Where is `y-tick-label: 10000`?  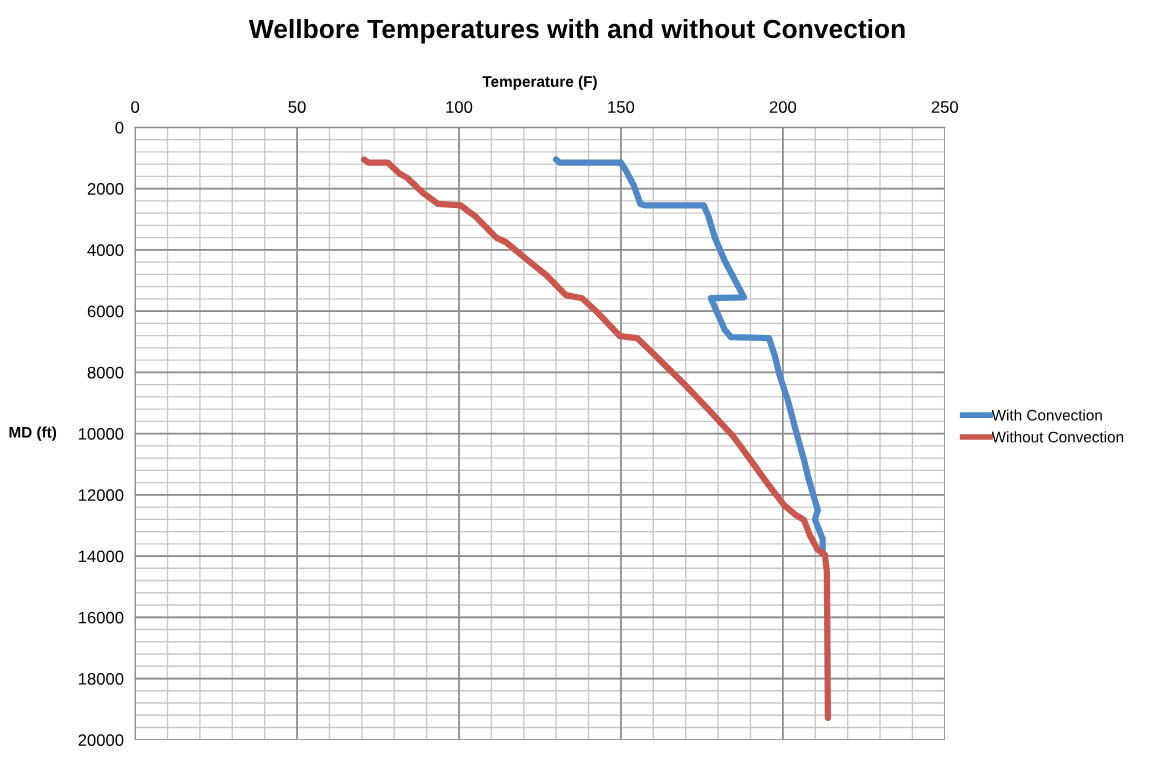 y-tick-label: 10000 is located at coordinates (101, 433).